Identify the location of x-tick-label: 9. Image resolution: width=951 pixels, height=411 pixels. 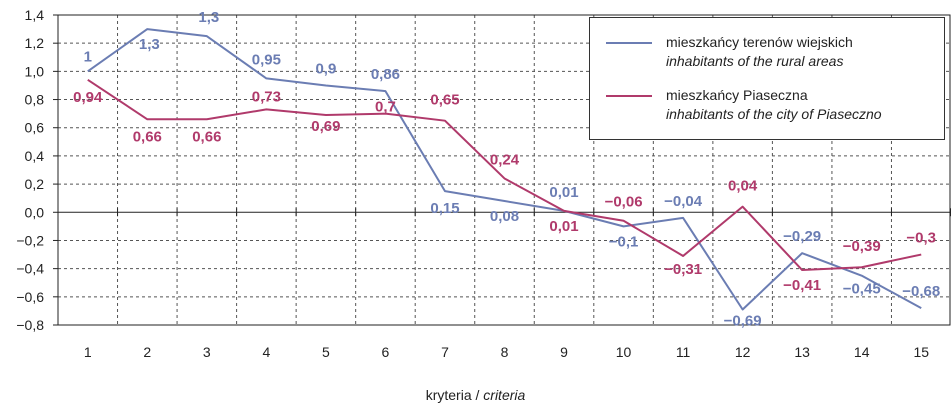
(564, 352).